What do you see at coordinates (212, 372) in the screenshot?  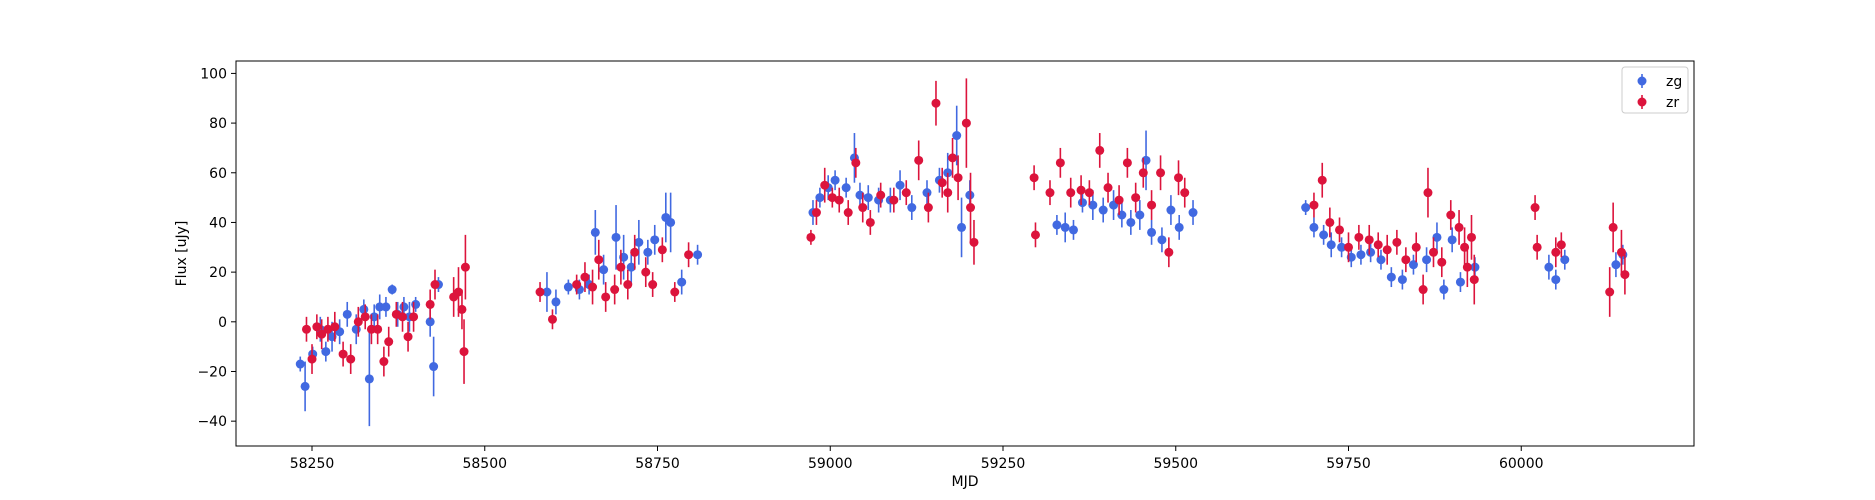 I see `y-tick-label: −20` at bounding box center [212, 372].